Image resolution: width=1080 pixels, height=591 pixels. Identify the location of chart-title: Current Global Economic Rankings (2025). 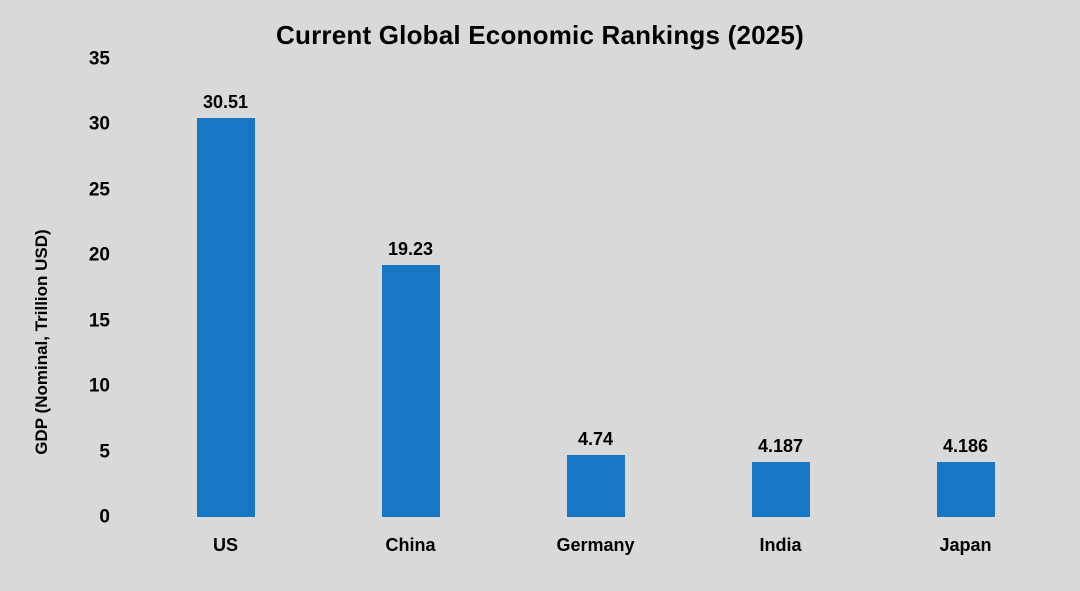
(540, 35).